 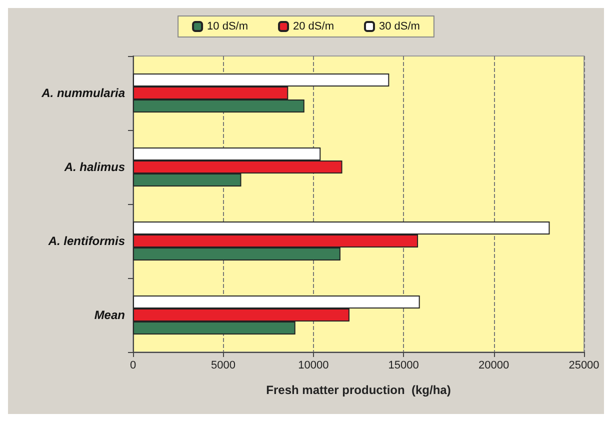 What do you see at coordinates (358, 390) in the screenshot?
I see `x-axis-title: Fresh matter production (kg/ha)` at bounding box center [358, 390].